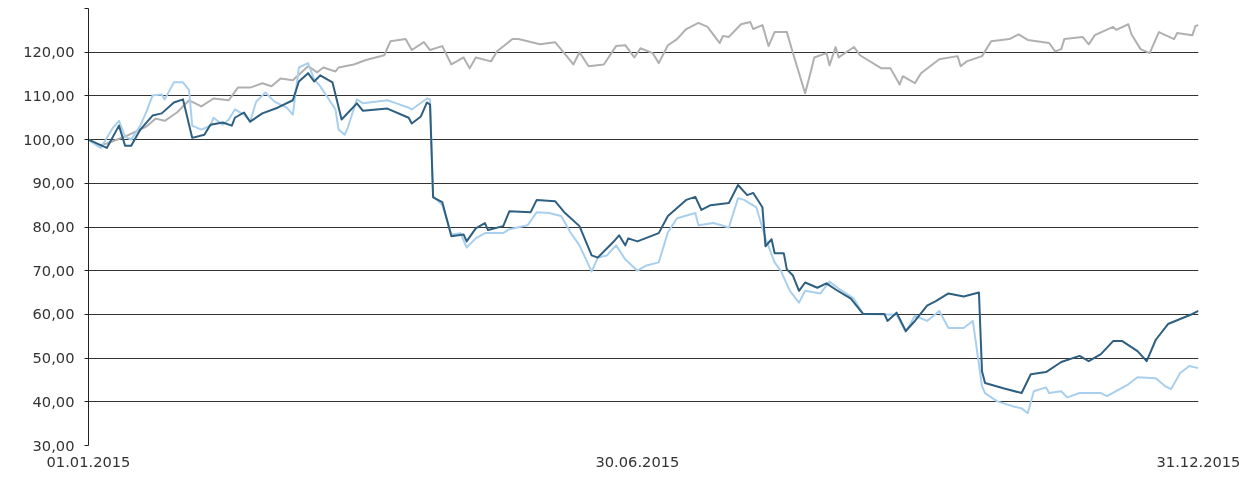 This screenshot has width=1253, height=479. What do you see at coordinates (53, 445) in the screenshot?
I see `y-tick-label: 30,00` at bounding box center [53, 445].